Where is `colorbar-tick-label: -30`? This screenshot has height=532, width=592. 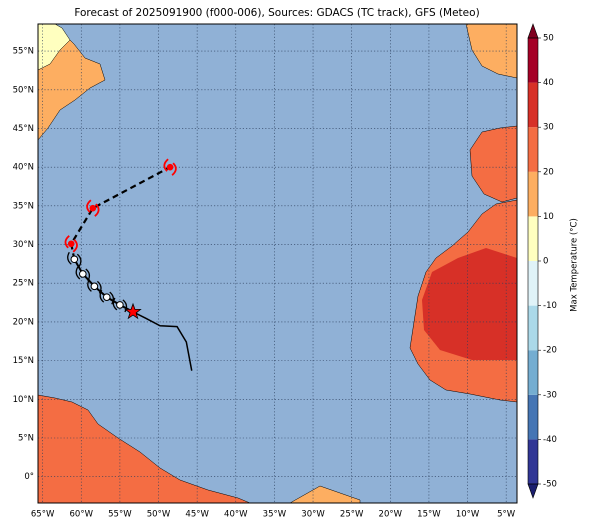 colorbar-tick-label: -30 is located at coordinates (550, 395).